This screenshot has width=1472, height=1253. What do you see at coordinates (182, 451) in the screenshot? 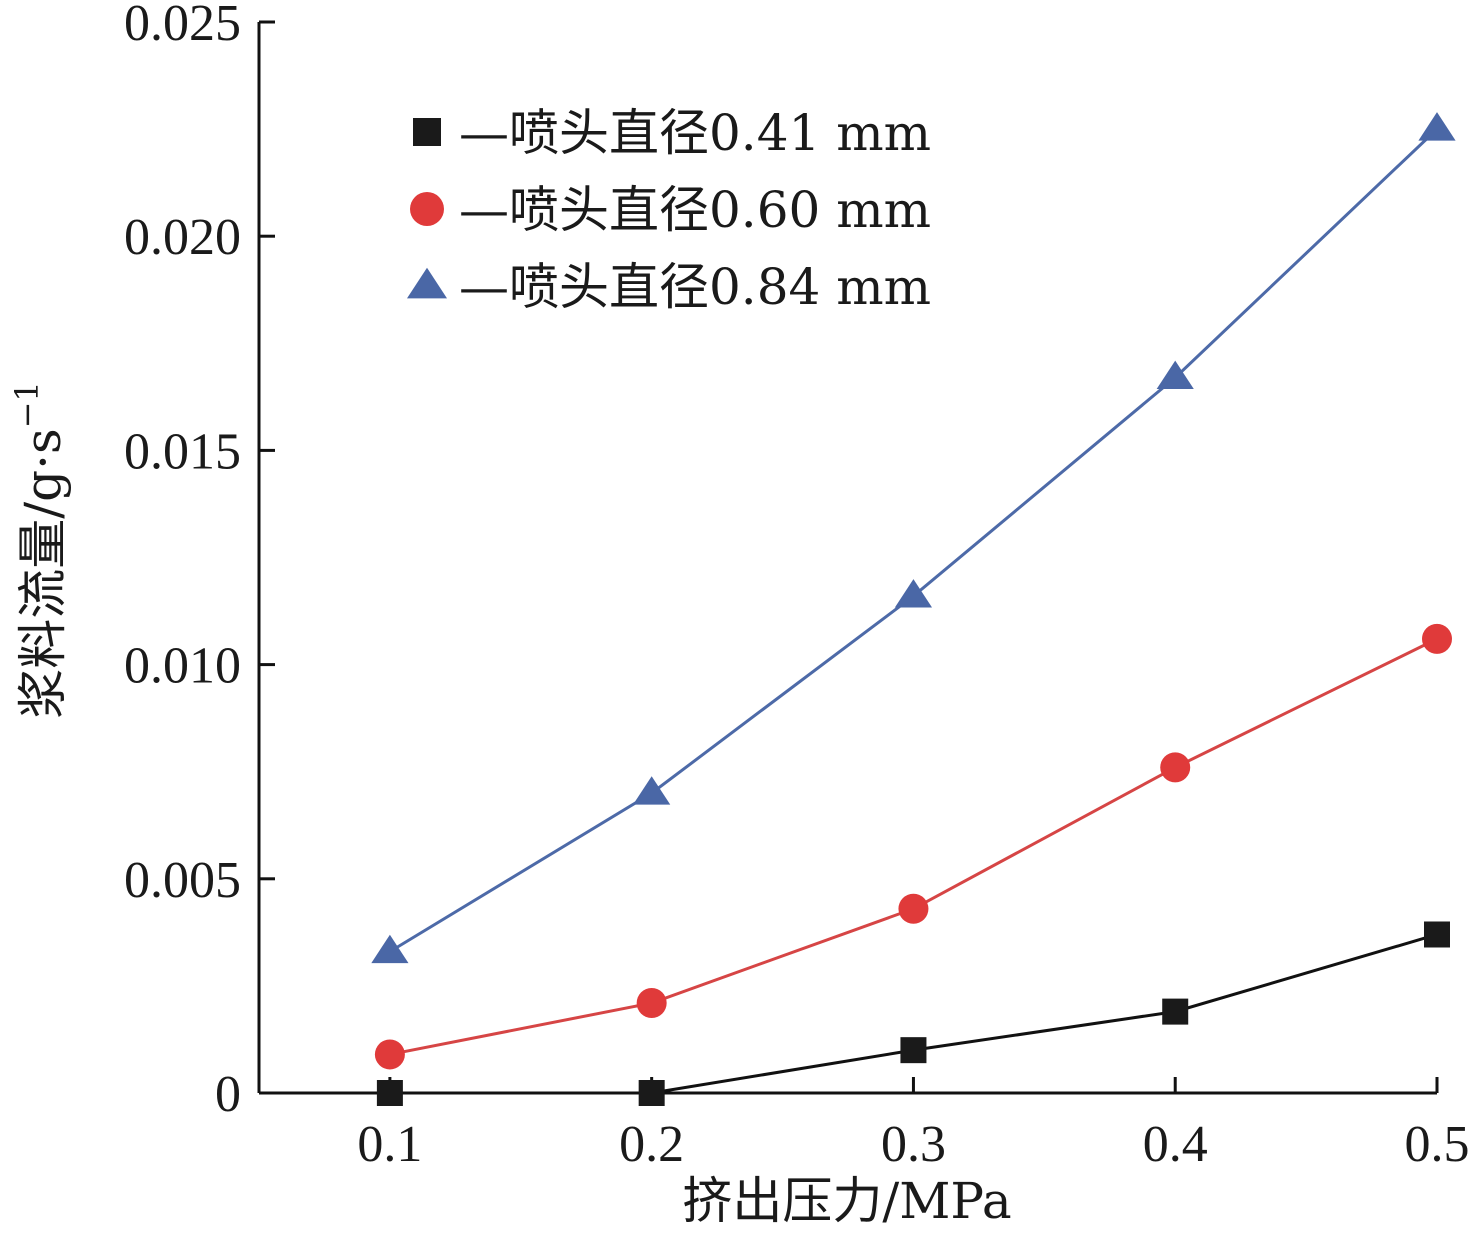
I see `y-tick-label: 0.015` at bounding box center [182, 451].